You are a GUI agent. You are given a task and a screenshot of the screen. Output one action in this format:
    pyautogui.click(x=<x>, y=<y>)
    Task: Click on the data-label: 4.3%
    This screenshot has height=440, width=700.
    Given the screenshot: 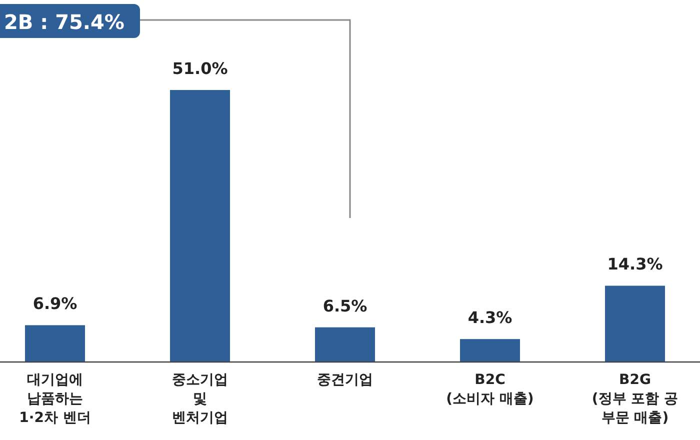 What is the action you would take?
    pyautogui.click(x=490, y=318)
    